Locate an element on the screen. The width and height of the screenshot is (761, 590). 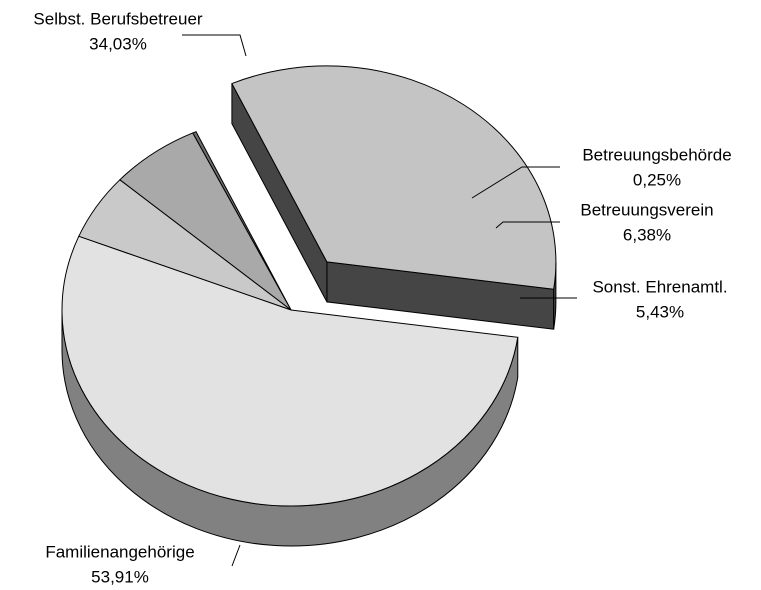
slice-value-label: 5,43% is located at coordinates (660, 311).